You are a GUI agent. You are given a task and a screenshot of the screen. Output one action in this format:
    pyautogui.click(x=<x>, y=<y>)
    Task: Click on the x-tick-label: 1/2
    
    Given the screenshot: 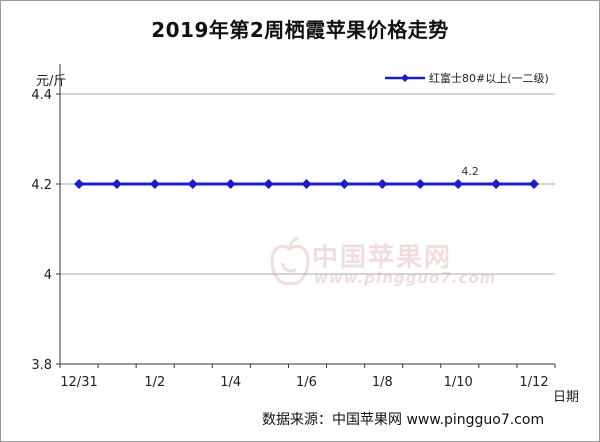 What is the action you would take?
    pyautogui.click(x=154, y=382)
    